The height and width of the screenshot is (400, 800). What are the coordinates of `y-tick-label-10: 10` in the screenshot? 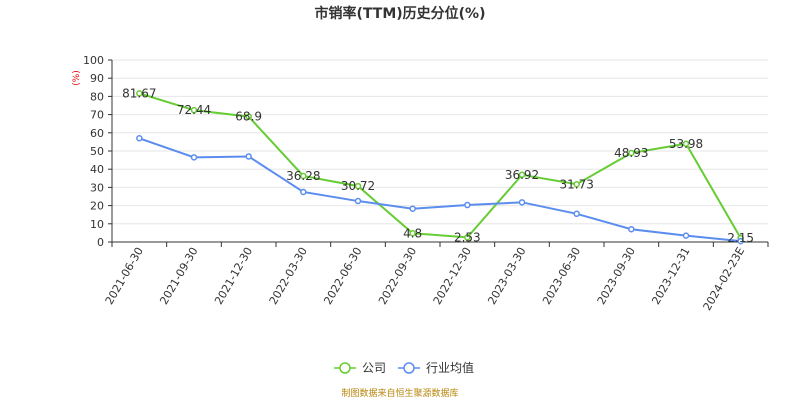 It's located at (97, 224).